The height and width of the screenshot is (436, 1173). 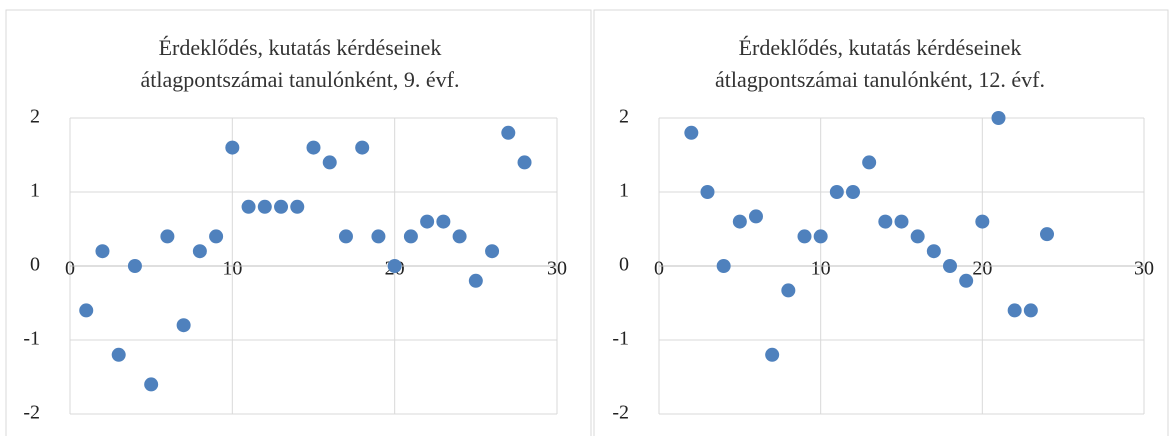 What do you see at coordinates (982, 269) in the screenshot?
I see `x-tick-label: 20` at bounding box center [982, 269].